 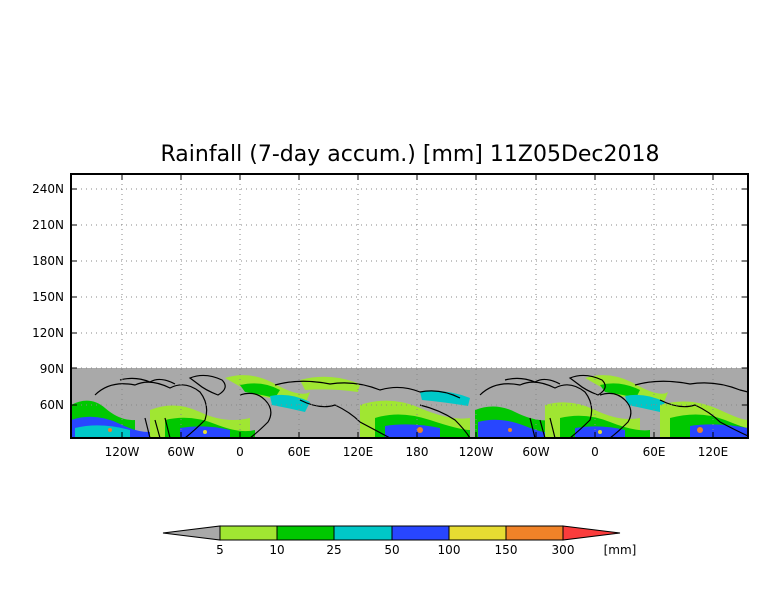 I want to click on colorbar-tick: 5, so click(x=220, y=550).